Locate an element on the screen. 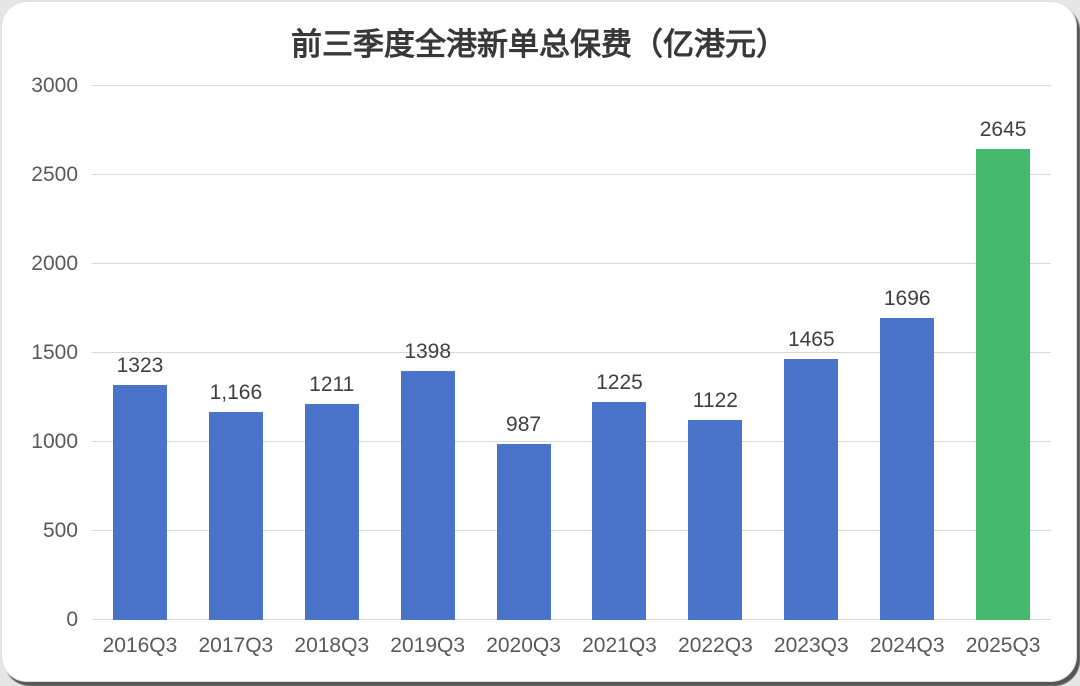 The width and height of the screenshot is (1080, 686). bar-column: 1696 is located at coordinates (907, 453).